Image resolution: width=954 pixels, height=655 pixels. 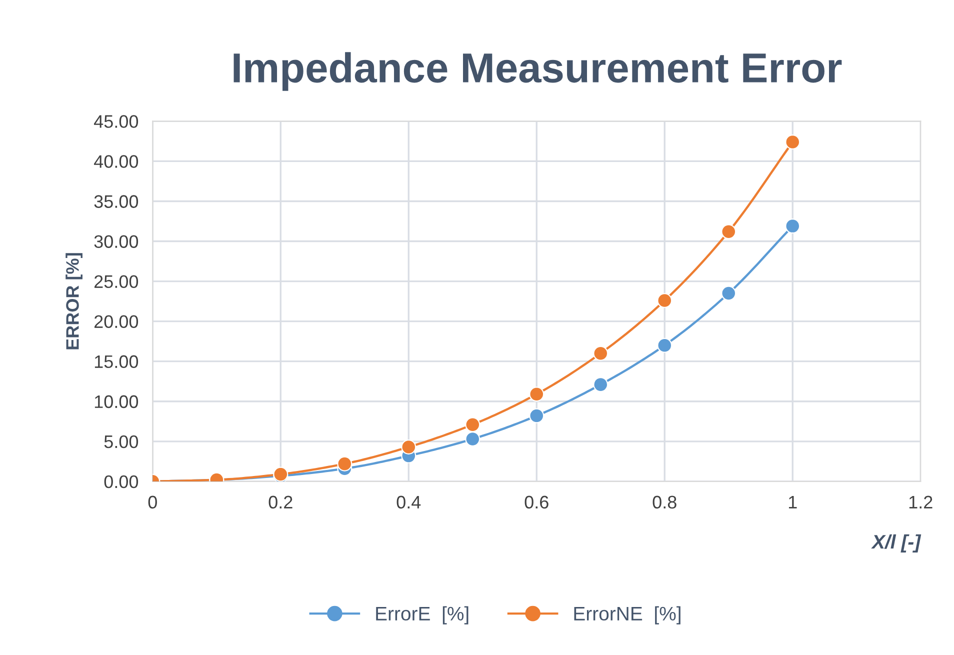 What do you see at coordinates (422, 615) in the screenshot?
I see `legend-label: ErrorE [%]` at bounding box center [422, 615].